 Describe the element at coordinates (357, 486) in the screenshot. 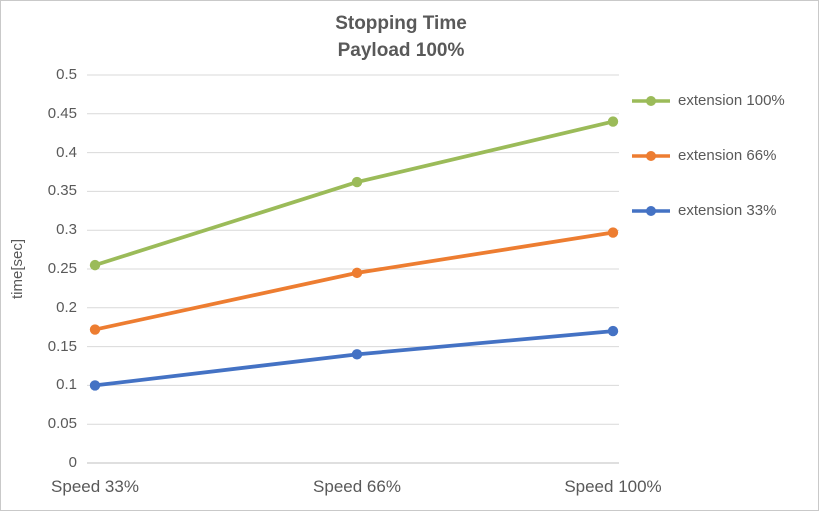

I see `x-category-label: Speed 66%` at that location.